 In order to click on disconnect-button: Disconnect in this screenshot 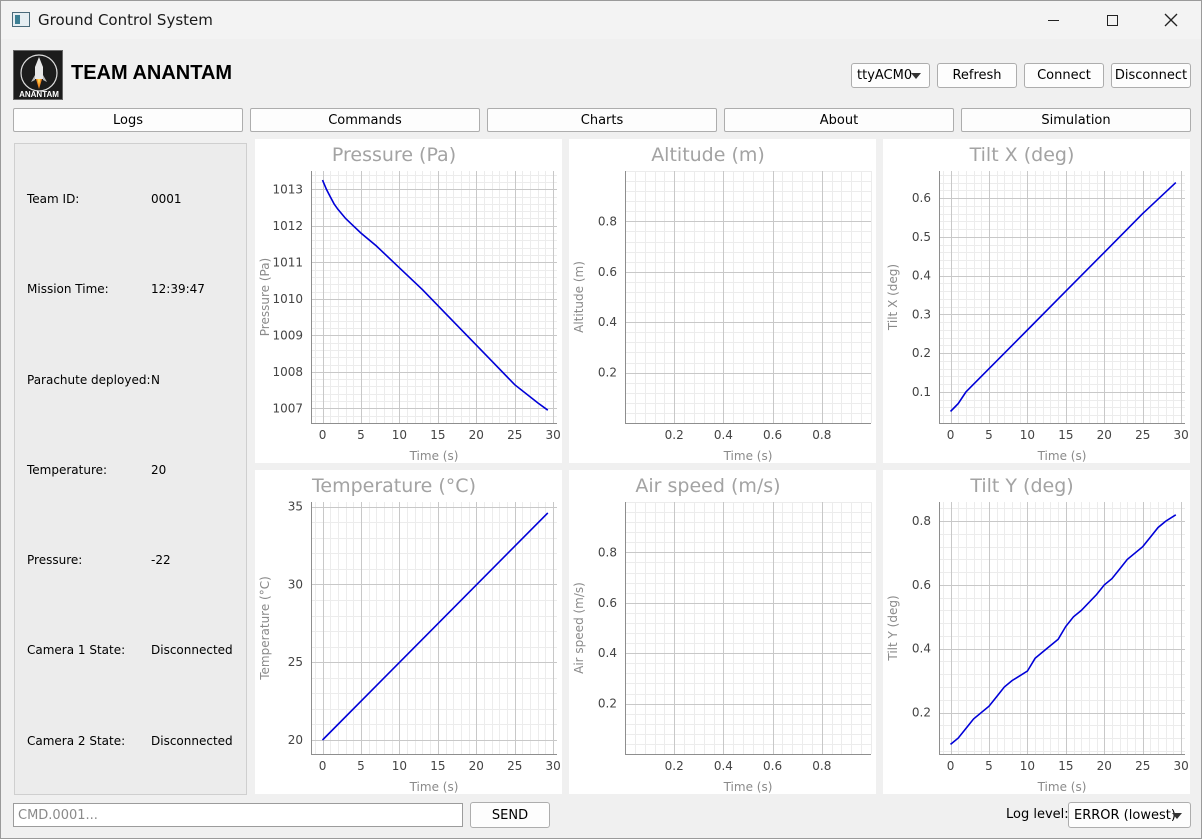, I will do `click(1151, 75)`.